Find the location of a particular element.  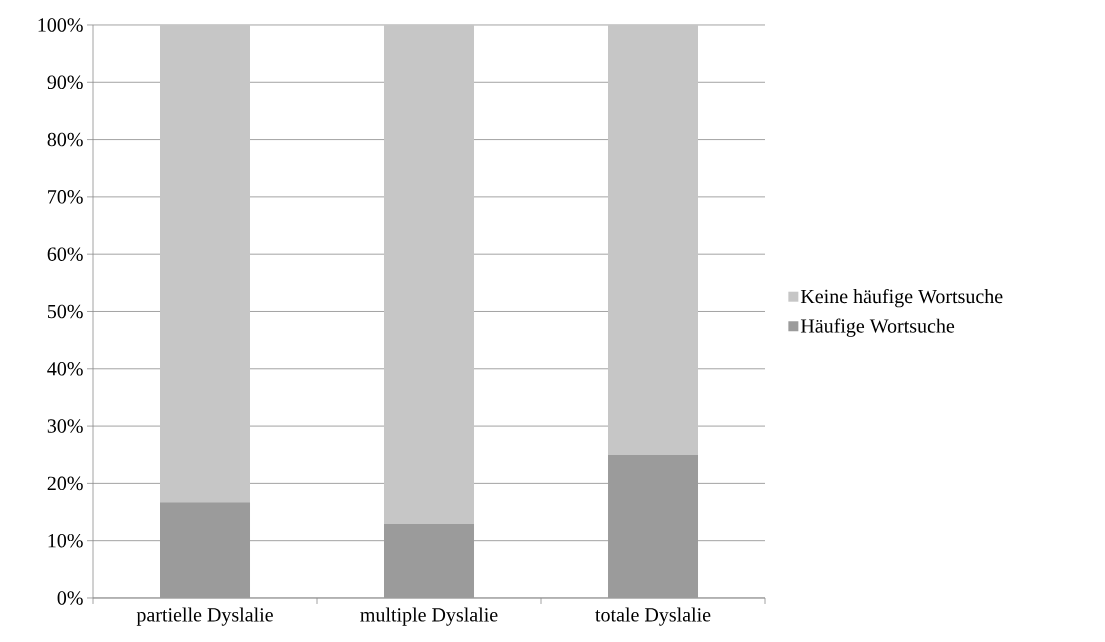

y-tick-label: 0% is located at coordinates (70, 598).